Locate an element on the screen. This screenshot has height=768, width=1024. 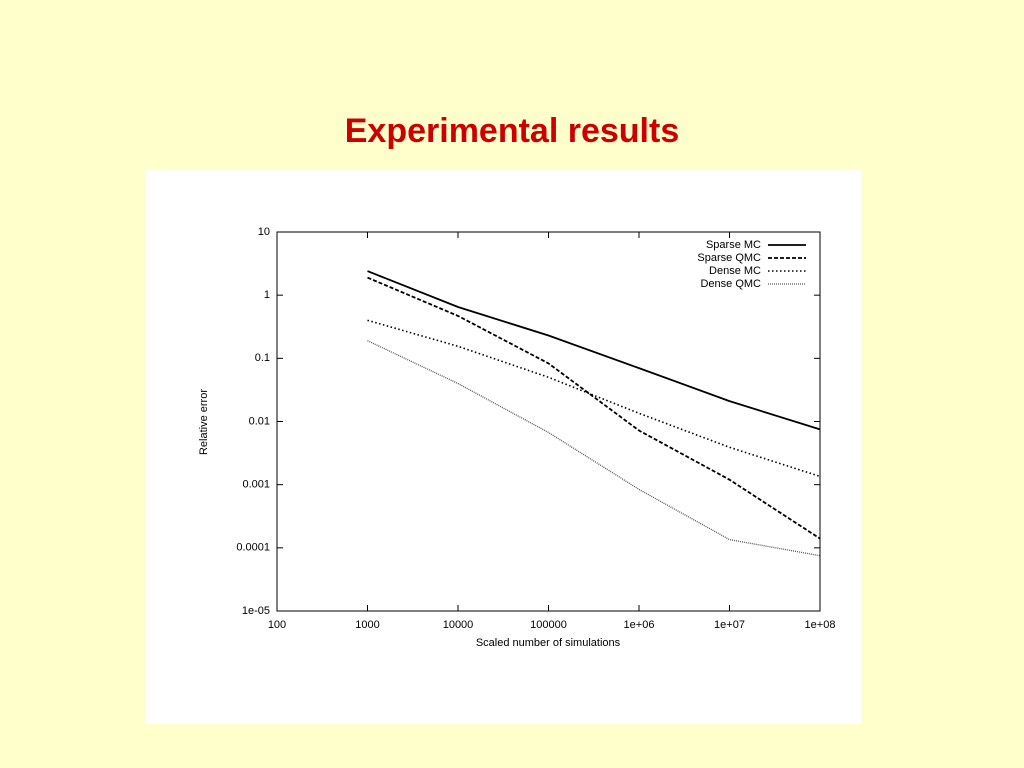
legend-label: Sparse QMC is located at coordinates (729, 258).